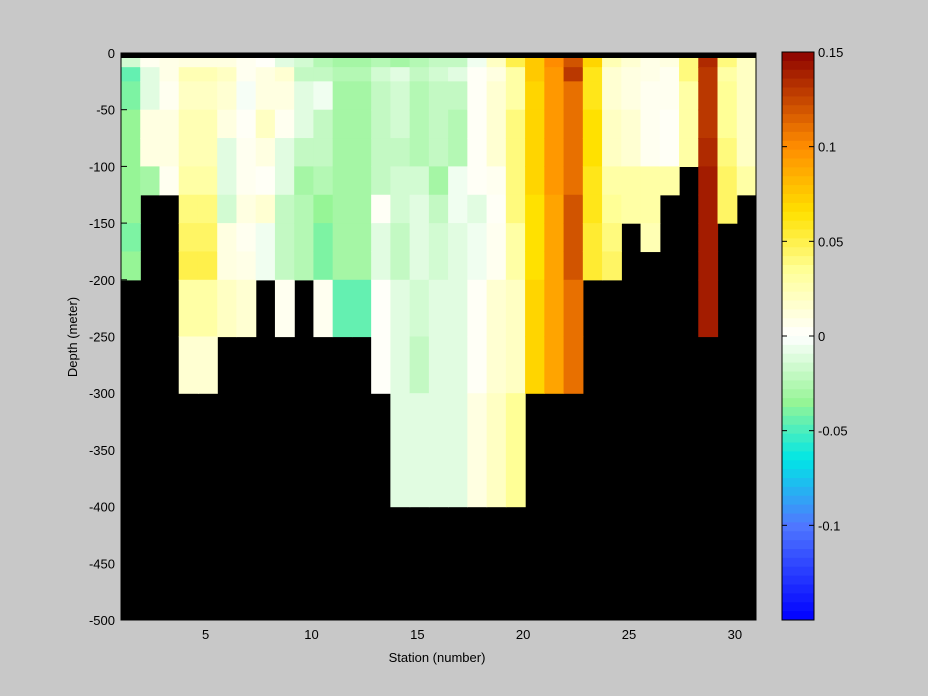 Image resolution: width=928 pixels, height=696 pixels. What do you see at coordinates (417, 634) in the screenshot?
I see `x-tick-label: 15` at bounding box center [417, 634].